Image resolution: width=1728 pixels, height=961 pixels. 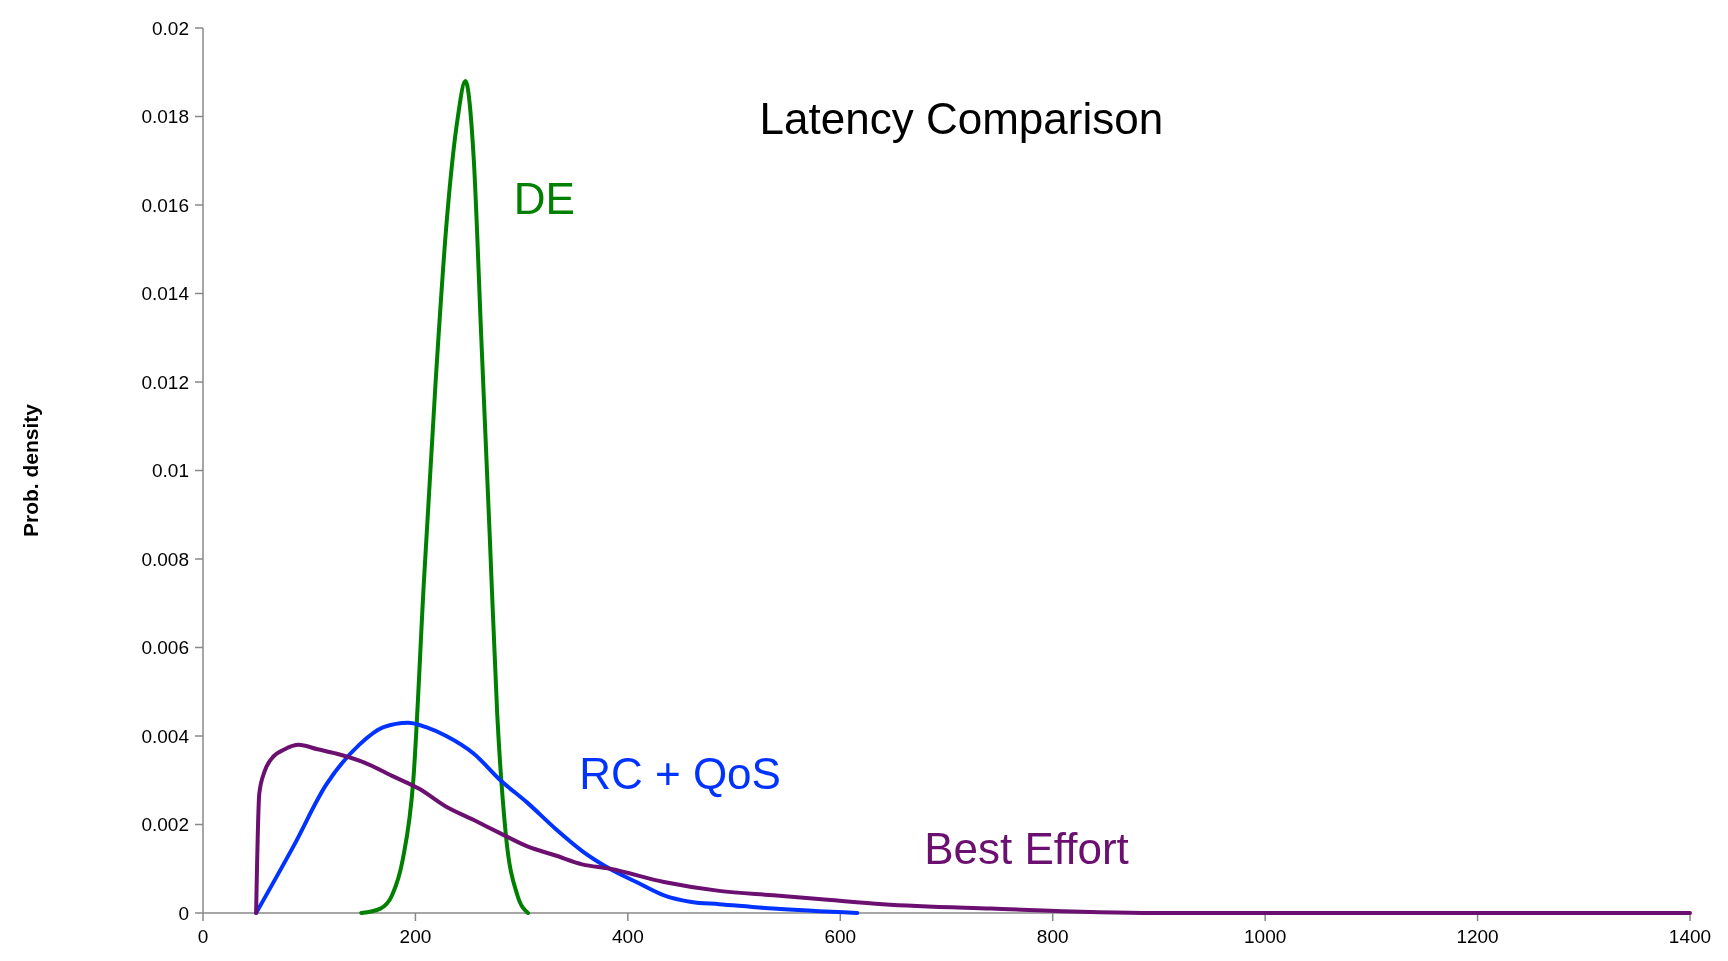 I want to click on x-tick-label: 800, so click(x=1052, y=936).